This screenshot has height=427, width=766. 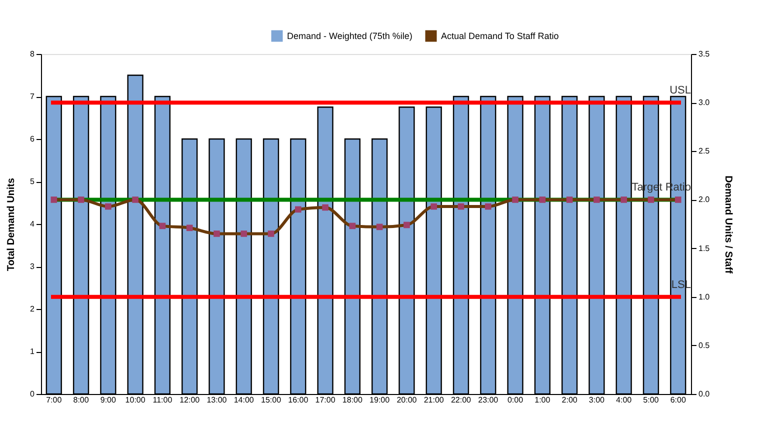 I want to click on y-tick-label: 7, so click(x=33, y=96).